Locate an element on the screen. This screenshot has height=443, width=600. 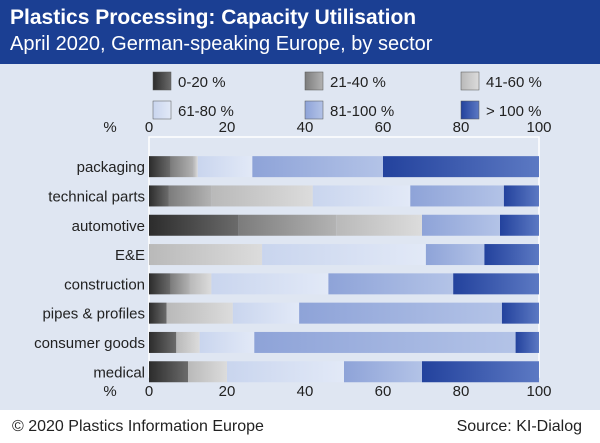
legend-label: > 100 % is located at coordinates (513, 111).